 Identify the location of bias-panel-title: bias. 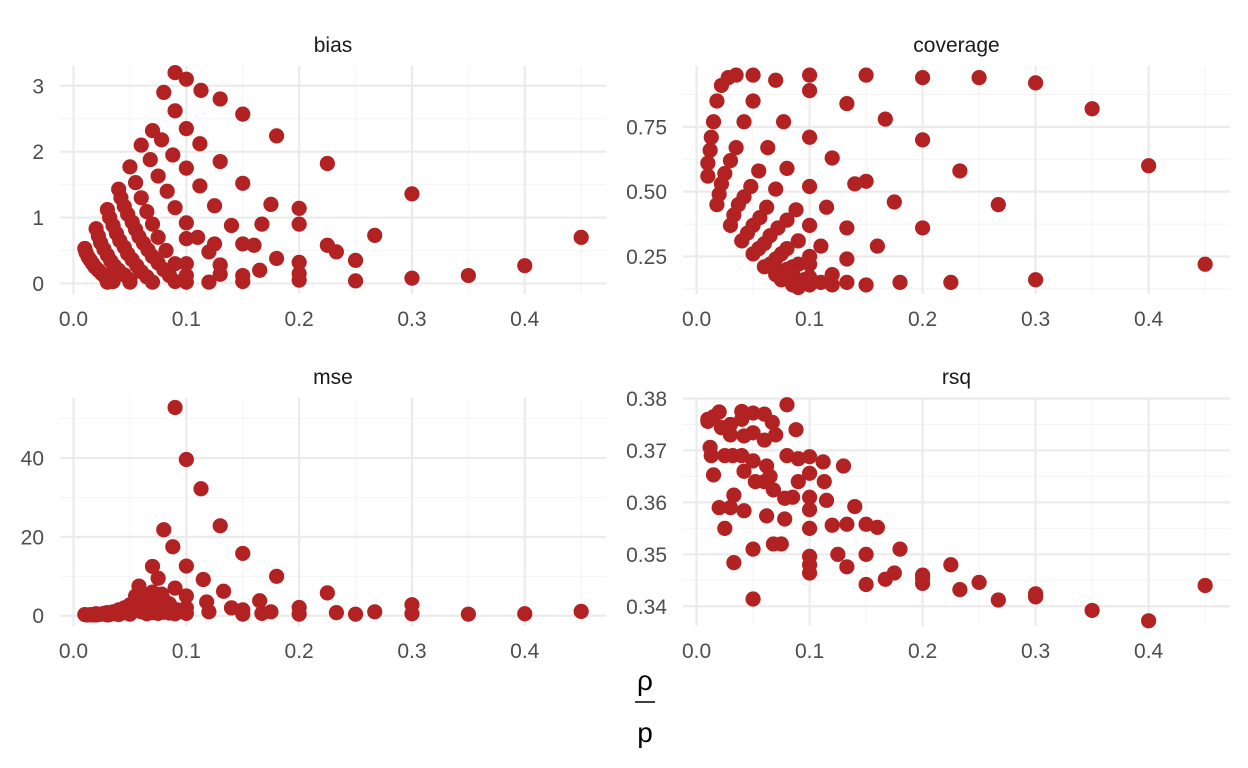
(333, 45).